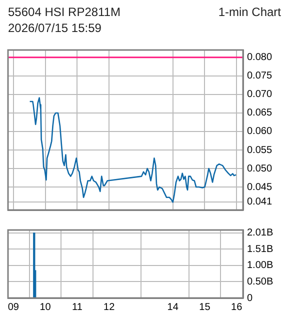 Image resolution: width=285 pixels, height=318 pixels. I want to click on y-tick-label: 0.080, so click(259, 58).